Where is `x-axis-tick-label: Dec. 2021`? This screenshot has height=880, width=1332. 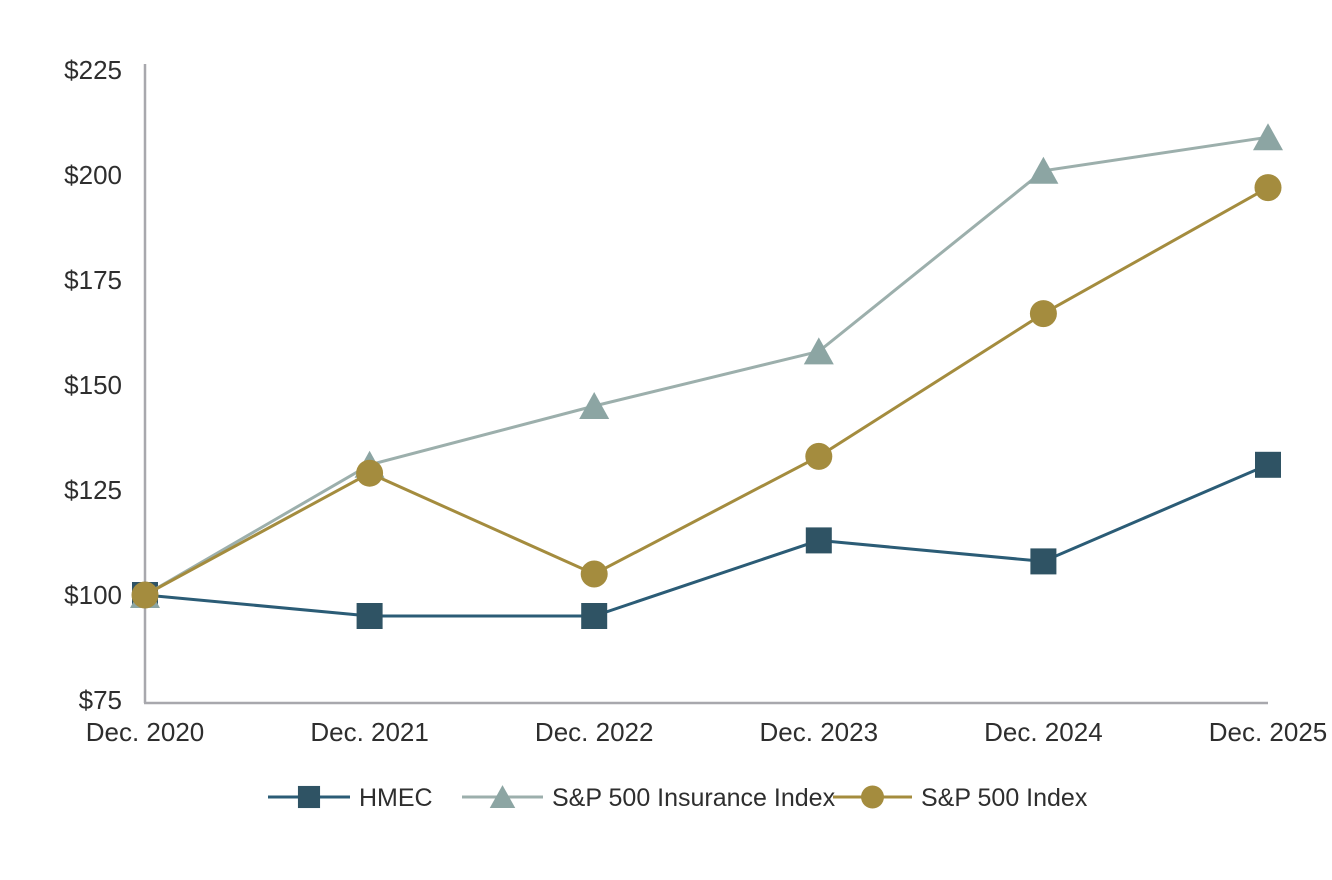 x-axis-tick-label: Dec. 2021 is located at coordinates (369, 732).